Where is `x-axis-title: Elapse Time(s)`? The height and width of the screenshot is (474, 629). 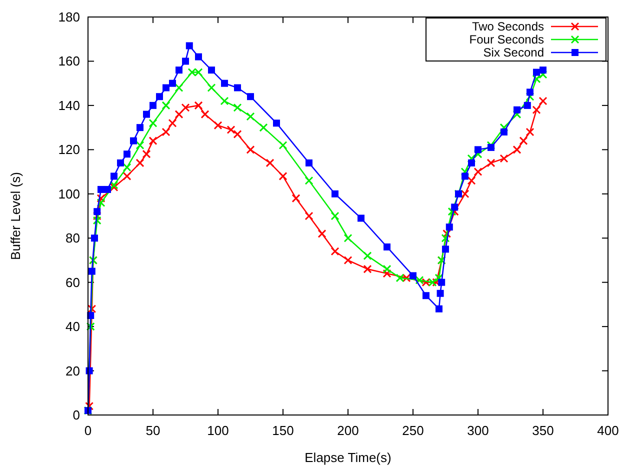
x-axis-title: Elapse Time(s) is located at coordinates (348, 457).